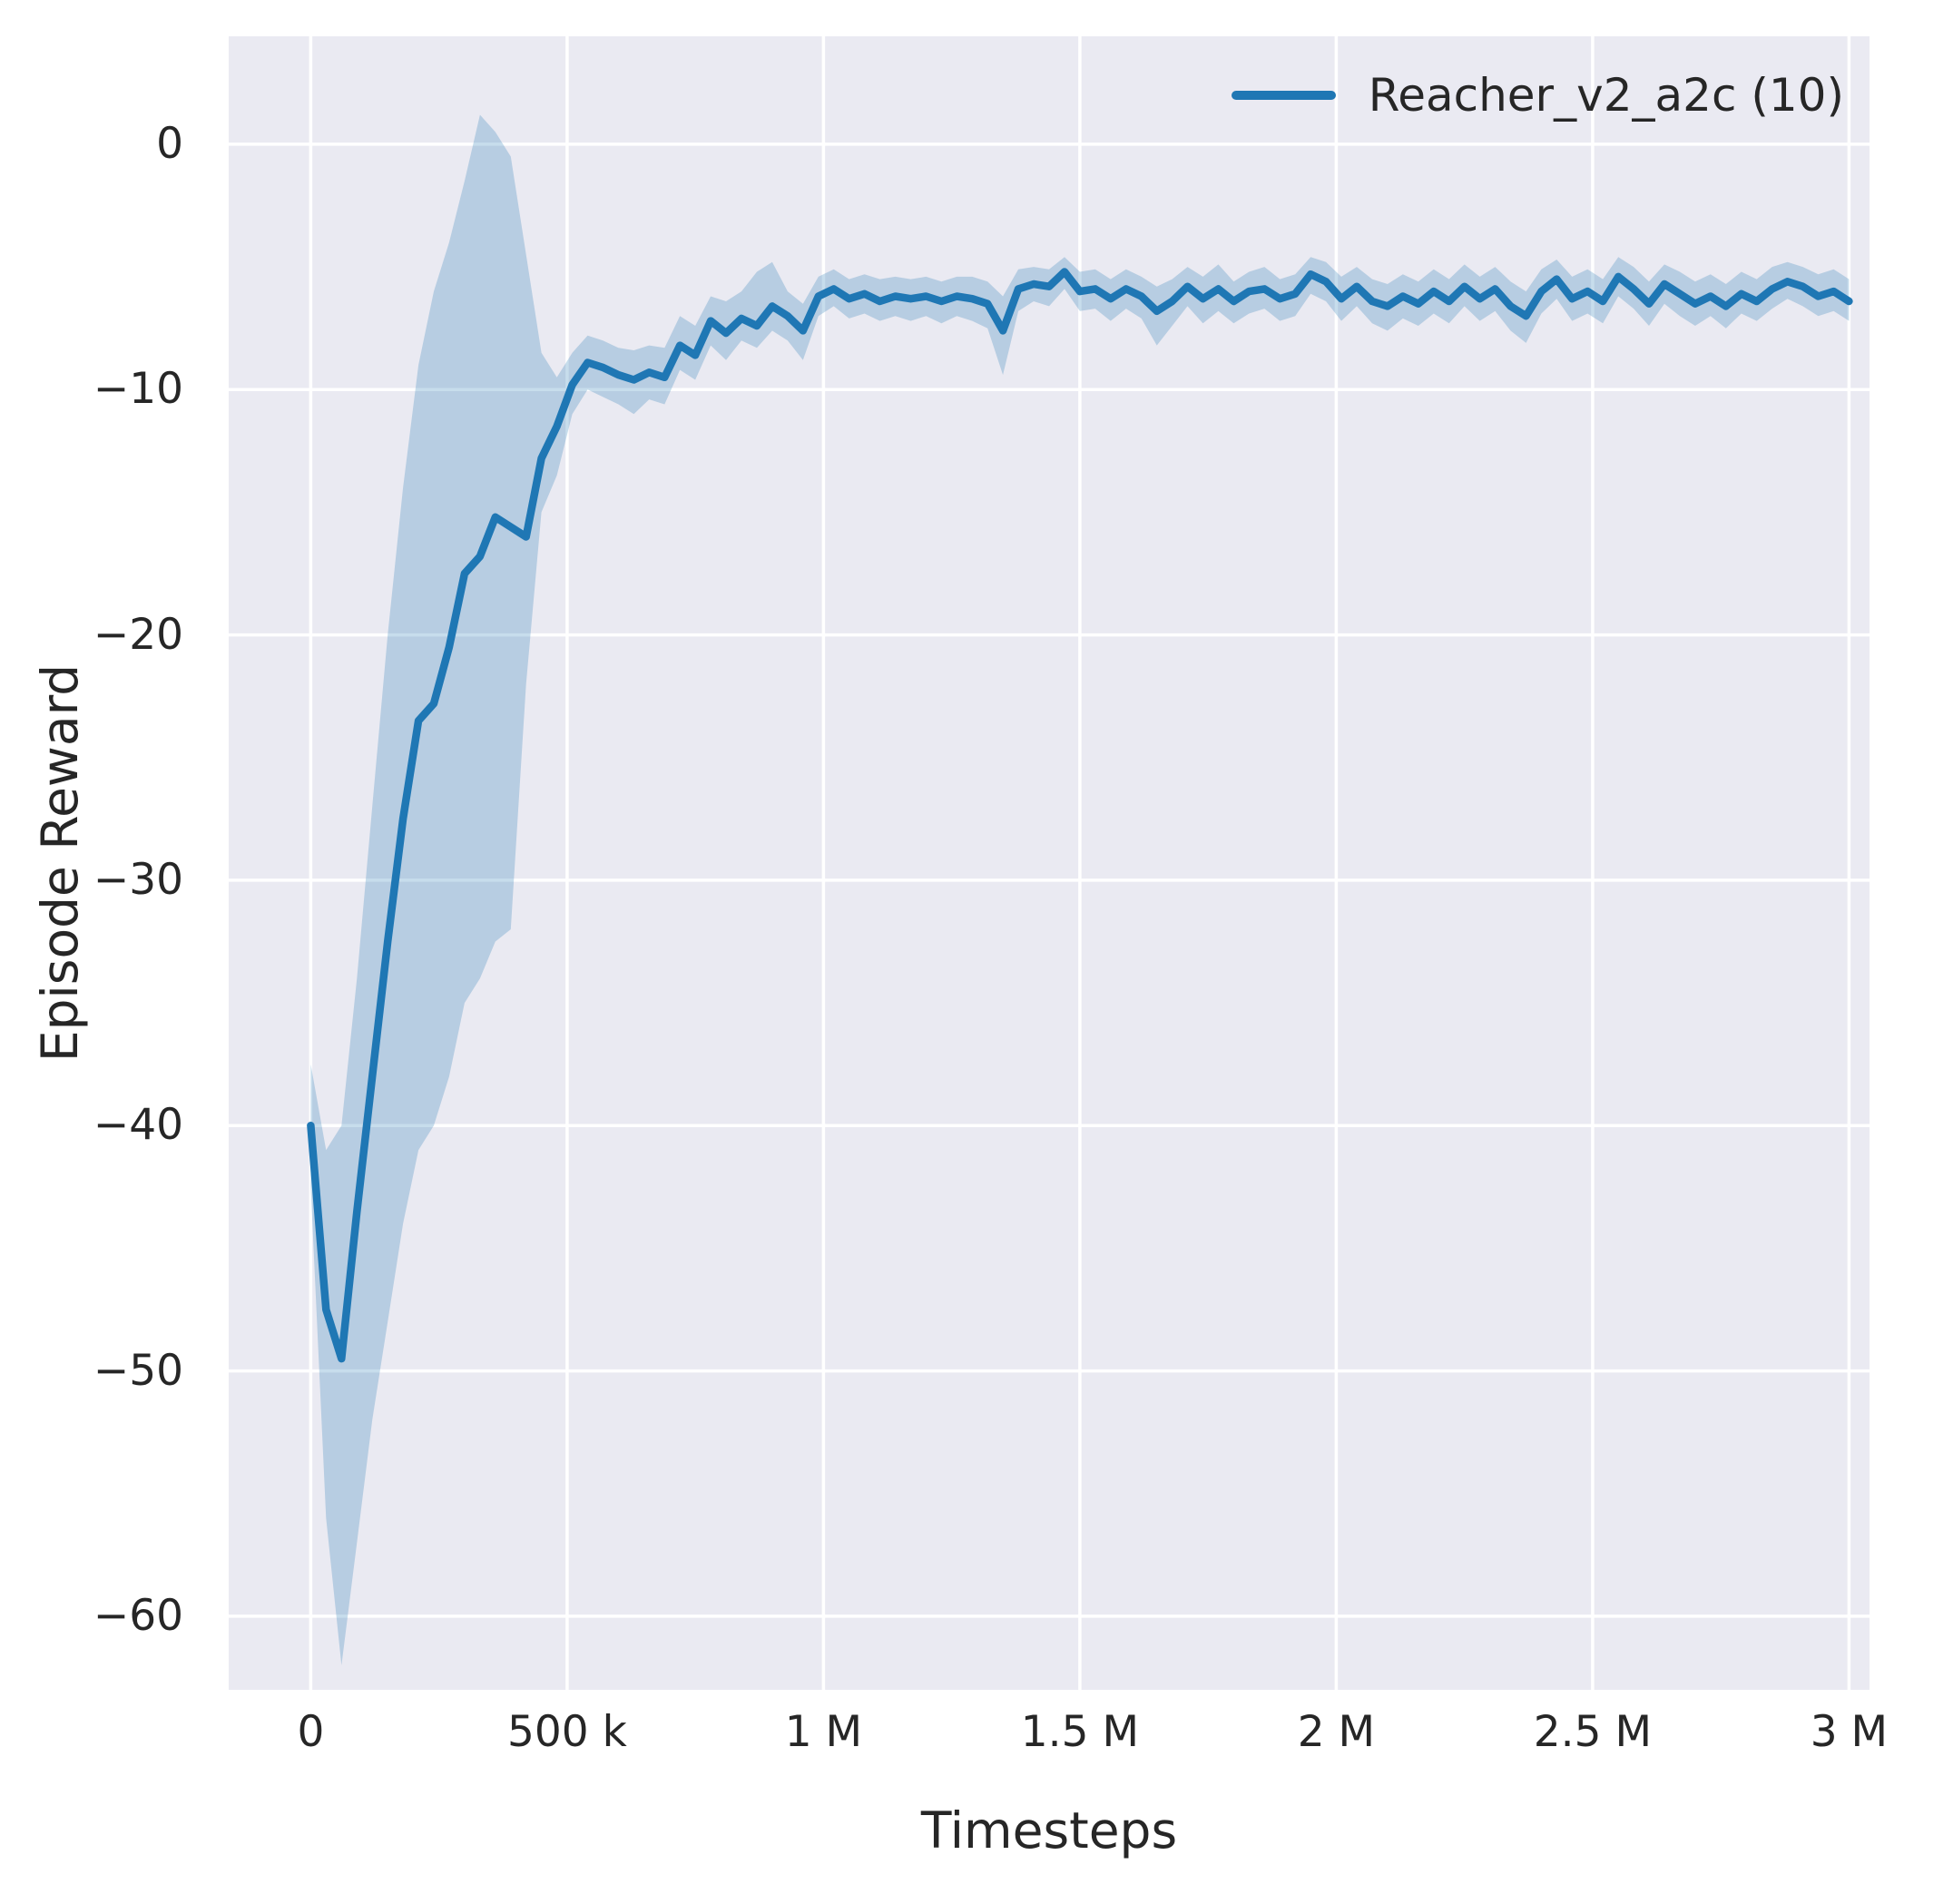  What do you see at coordinates (138, 879) in the screenshot?
I see `y-tick-label: −30` at bounding box center [138, 879].